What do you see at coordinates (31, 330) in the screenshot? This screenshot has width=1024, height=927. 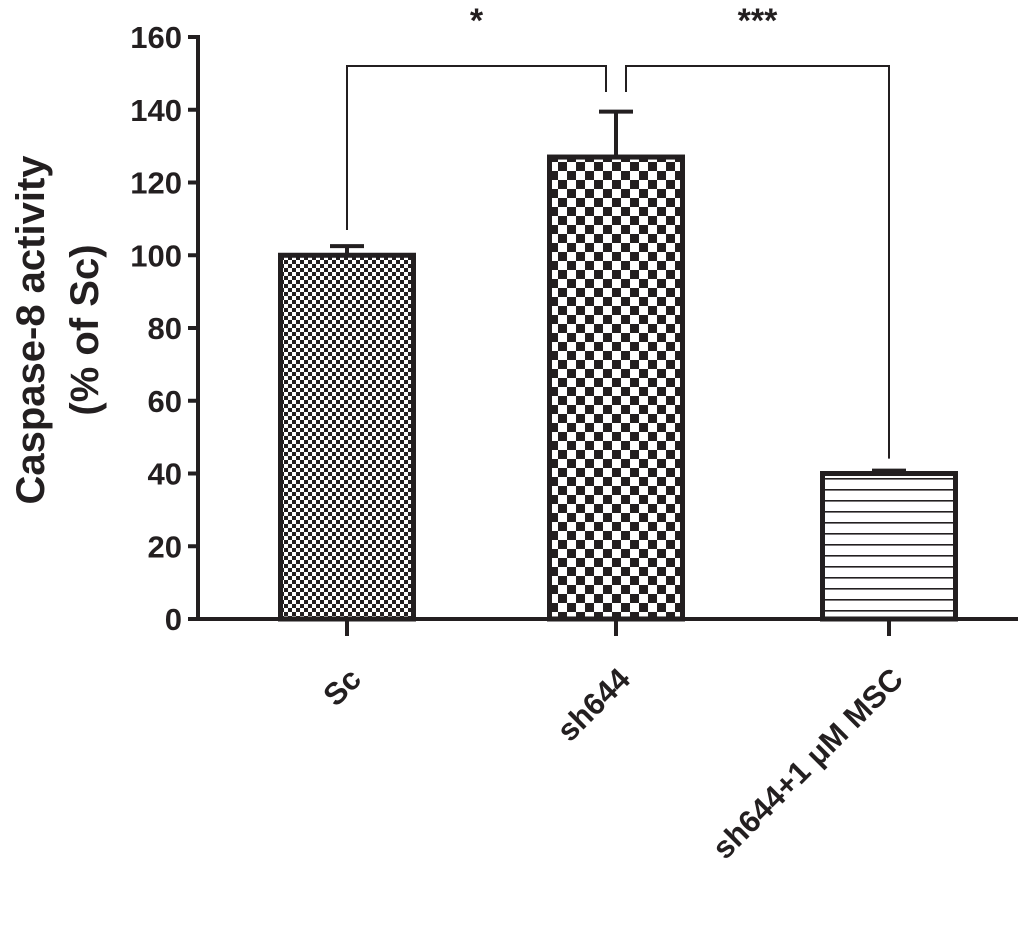 I see `y-axis-title-line-1: Caspase-8 activity` at bounding box center [31, 330].